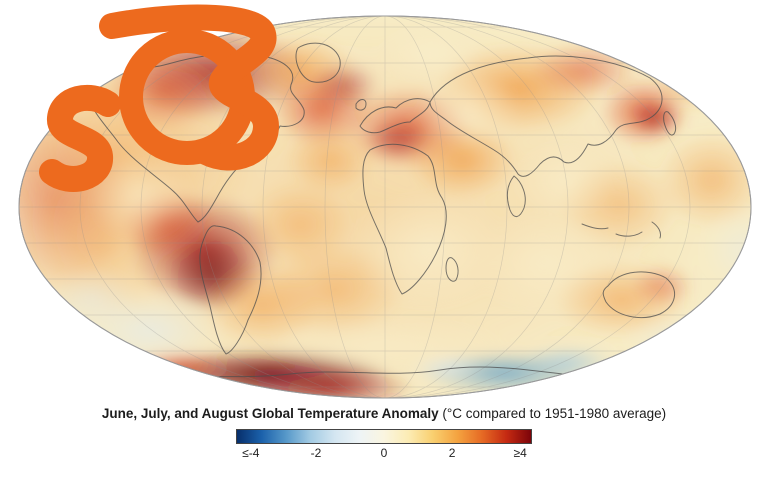 This screenshot has width=768, height=484. I want to click on japan-outline, so click(670, 123).